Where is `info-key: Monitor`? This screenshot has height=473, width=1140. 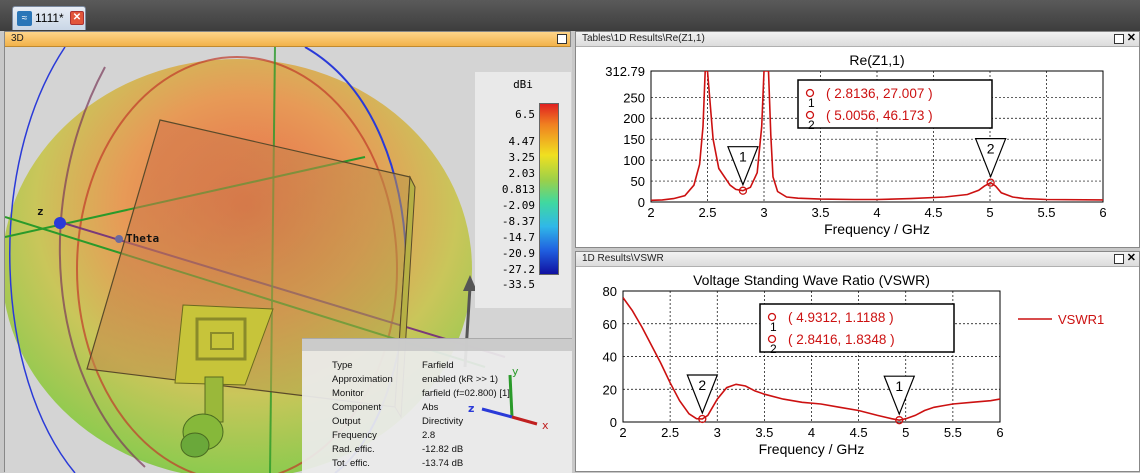
info-key: Monitor is located at coordinates (348, 393).